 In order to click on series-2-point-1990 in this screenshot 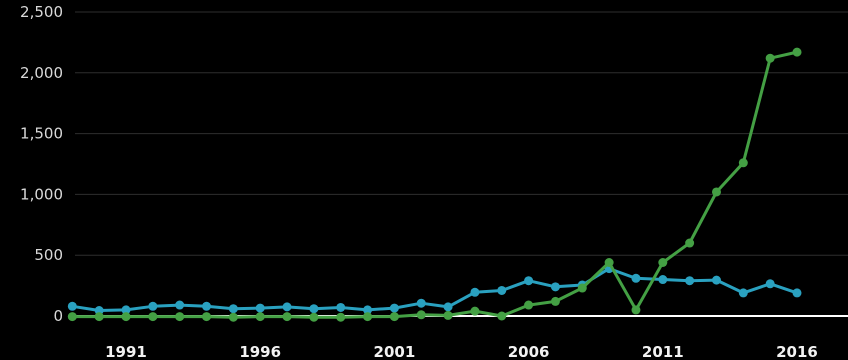, I will do `click(99, 317)`.